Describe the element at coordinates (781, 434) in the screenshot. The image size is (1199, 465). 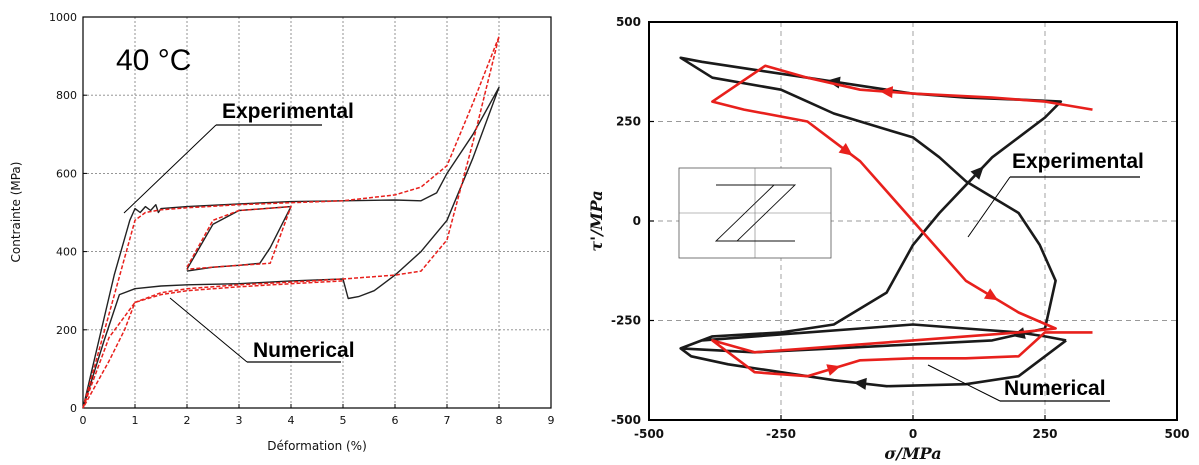
I see `right-x-tick-label: -250` at that location.